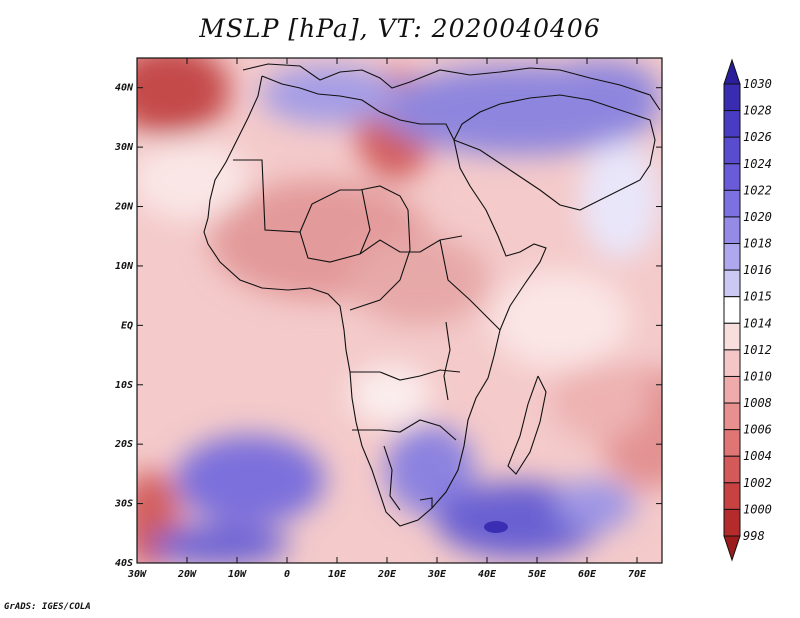 The image size is (800, 618). What do you see at coordinates (237, 574) in the screenshot?
I see `x-tick-label: 10W` at bounding box center [237, 574].